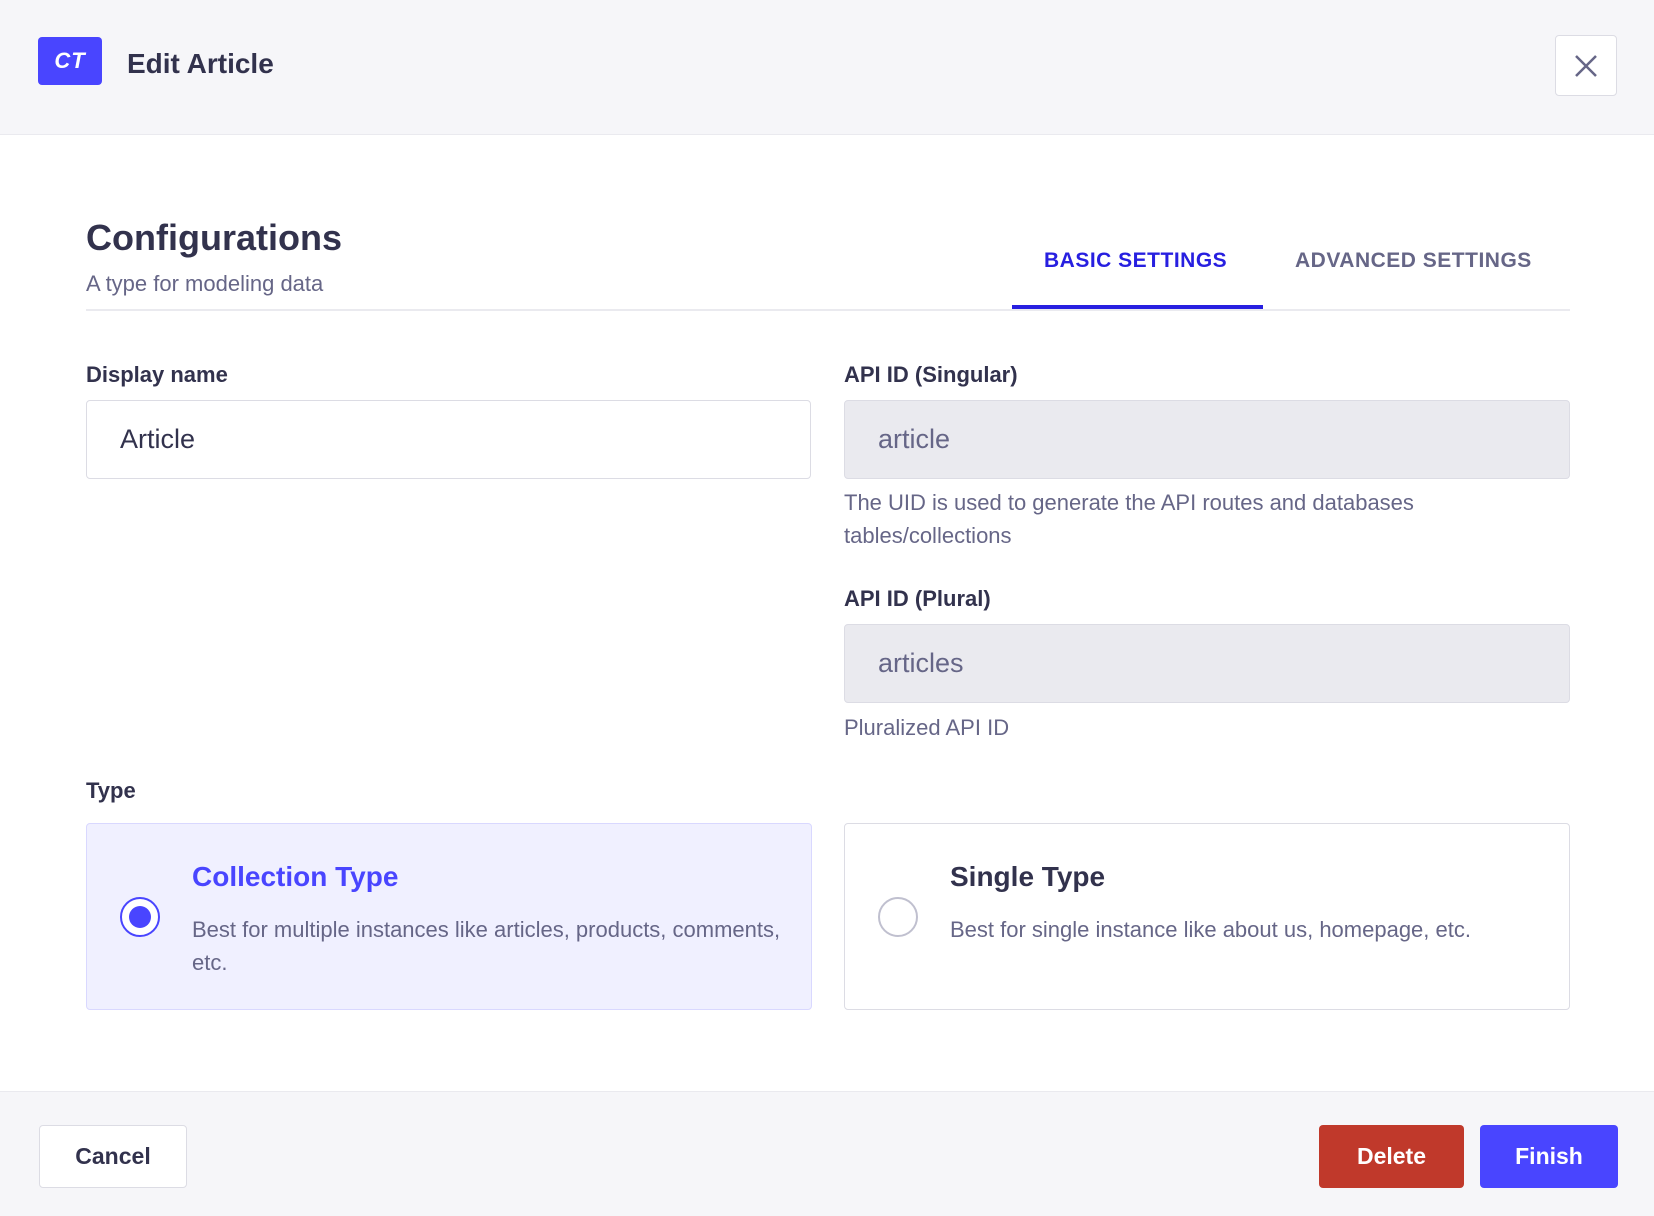 The height and width of the screenshot is (1216, 1654). I want to click on tab-advanced-settings: ADVANCED SETTINGS, so click(1413, 260).